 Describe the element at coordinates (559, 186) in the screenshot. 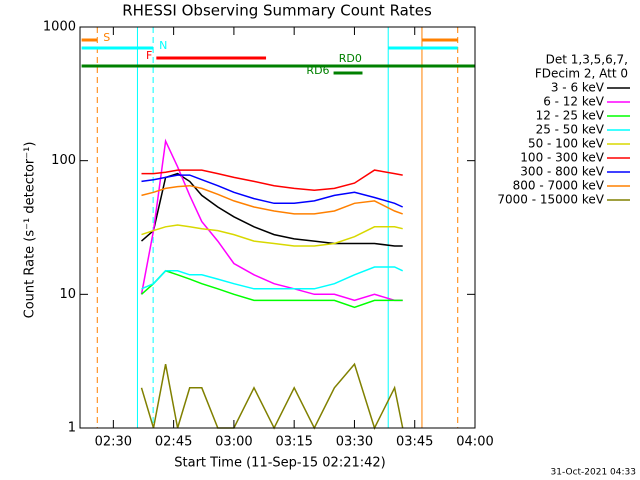

I see `legend-label: 800 - 7000 keV` at that location.